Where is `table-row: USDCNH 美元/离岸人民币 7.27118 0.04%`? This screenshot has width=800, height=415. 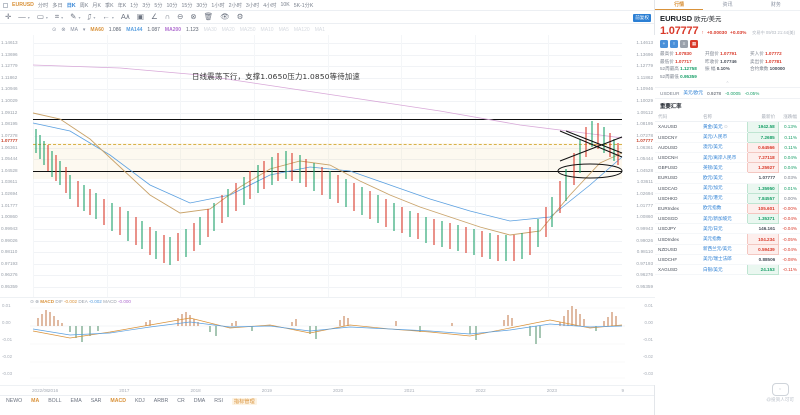
table-row: USDCNH 美元/离岸人民币 7.27118 0.04% is located at coordinates (727, 157).